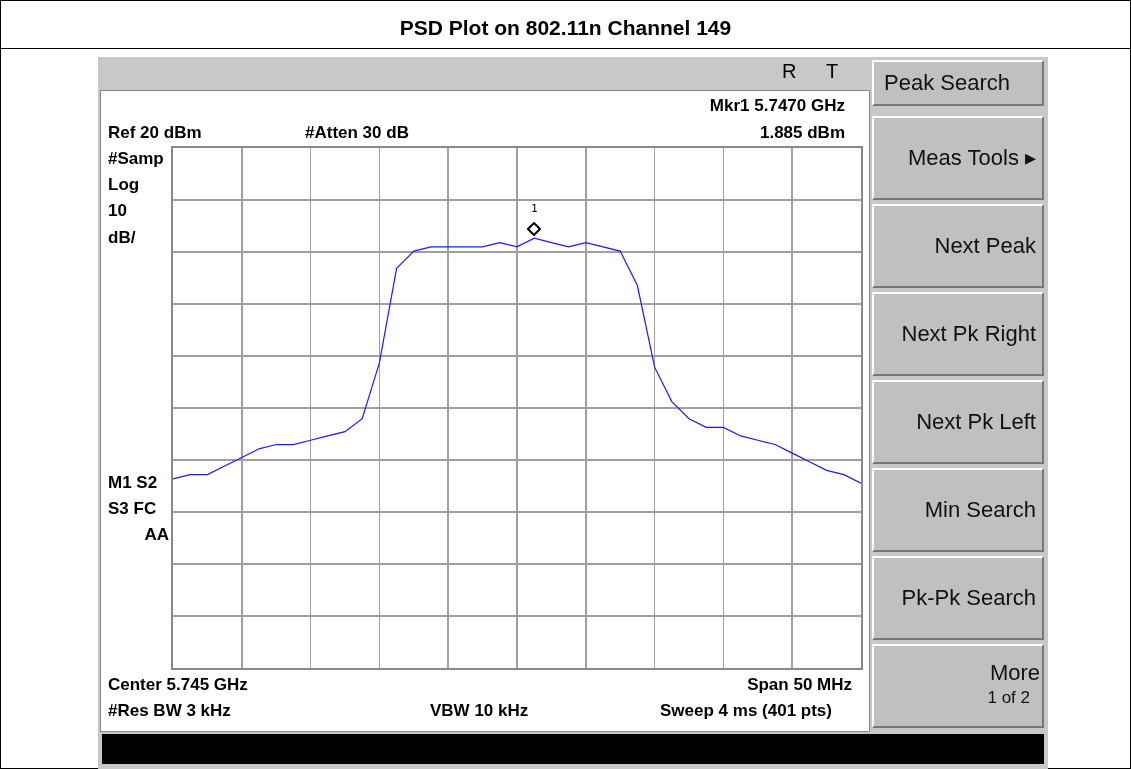  Describe the element at coordinates (947, 83) in the screenshot. I see `text: Peak Search` at that location.